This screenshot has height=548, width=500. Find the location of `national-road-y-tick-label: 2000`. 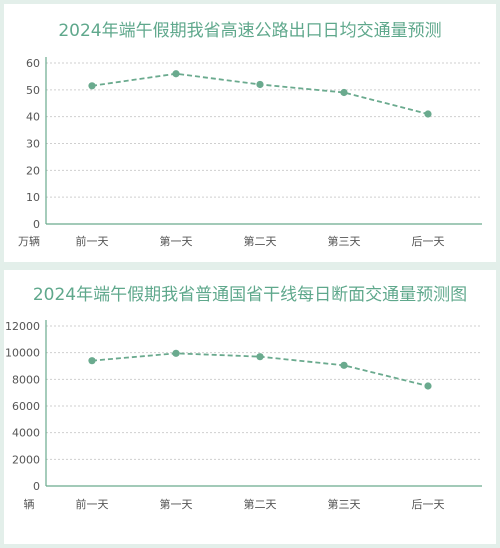

national-road-y-tick-label: 2000 is located at coordinates (26, 459).